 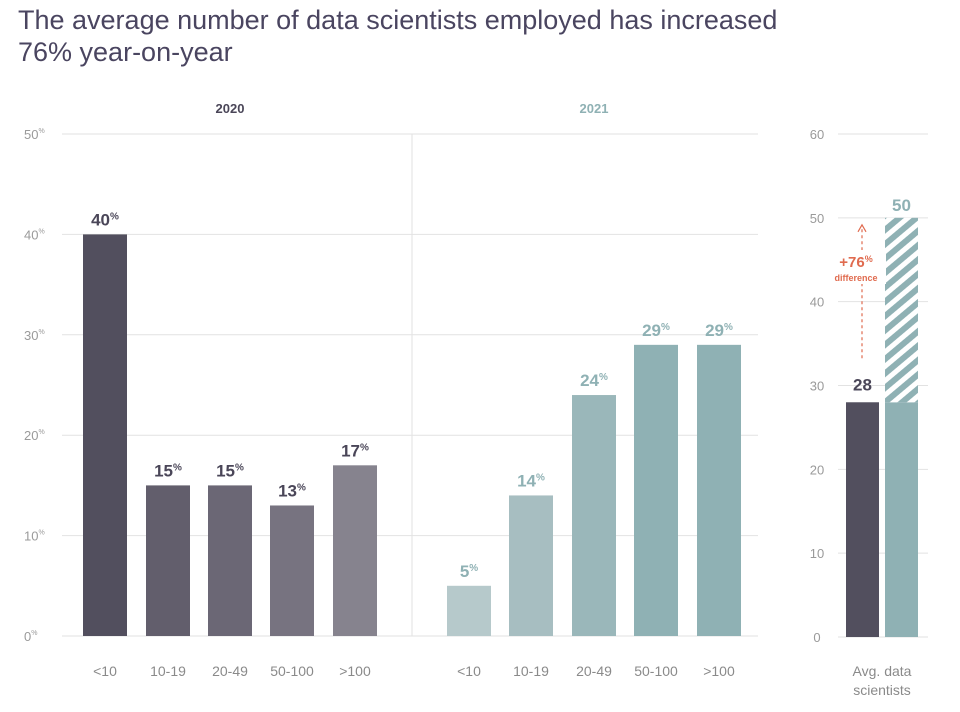 What do you see at coordinates (34, 234) in the screenshot?
I see `y-tick-label-40: 40%` at bounding box center [34, 234].